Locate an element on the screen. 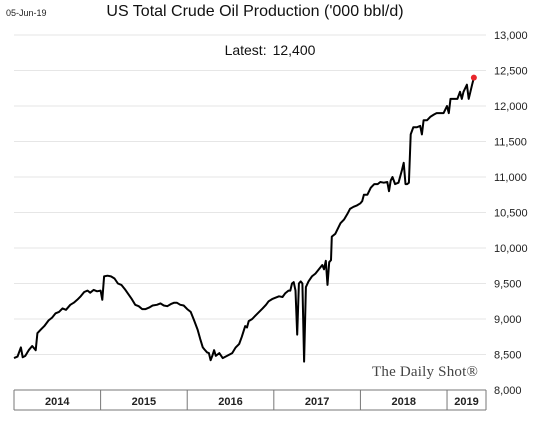 The image size is (541, 428). y-tick-label: 8,500 is located at coordinates (508, 356).